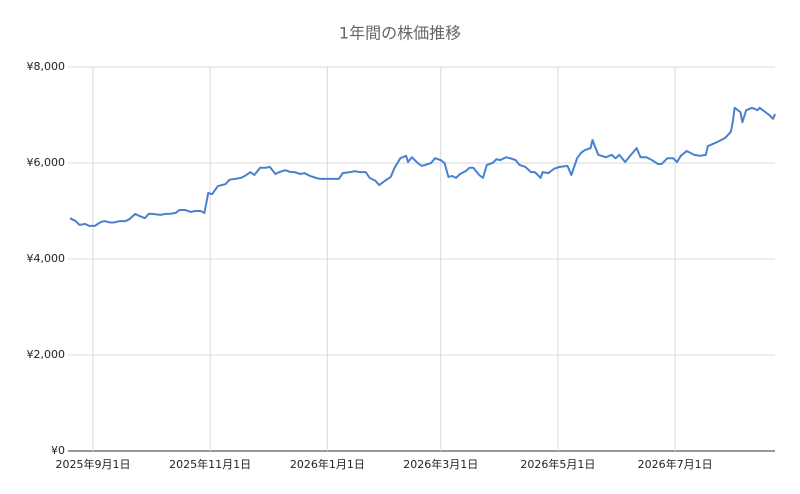 Image resolution: width=800 pixels, height=494 pixels. What do you see at coordinates (675, 464) in the screenshot?
I see `x-tick-label: 2026年7月1日` at bounding box center [675, 464].